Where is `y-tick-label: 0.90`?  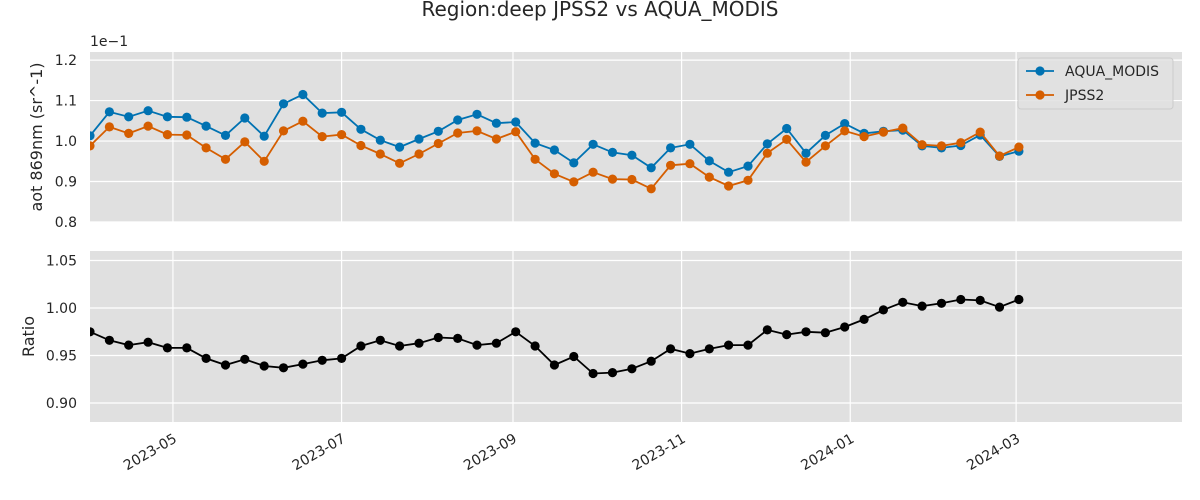
y-tick-label: 0.90 is located at coordinates (61, 404).